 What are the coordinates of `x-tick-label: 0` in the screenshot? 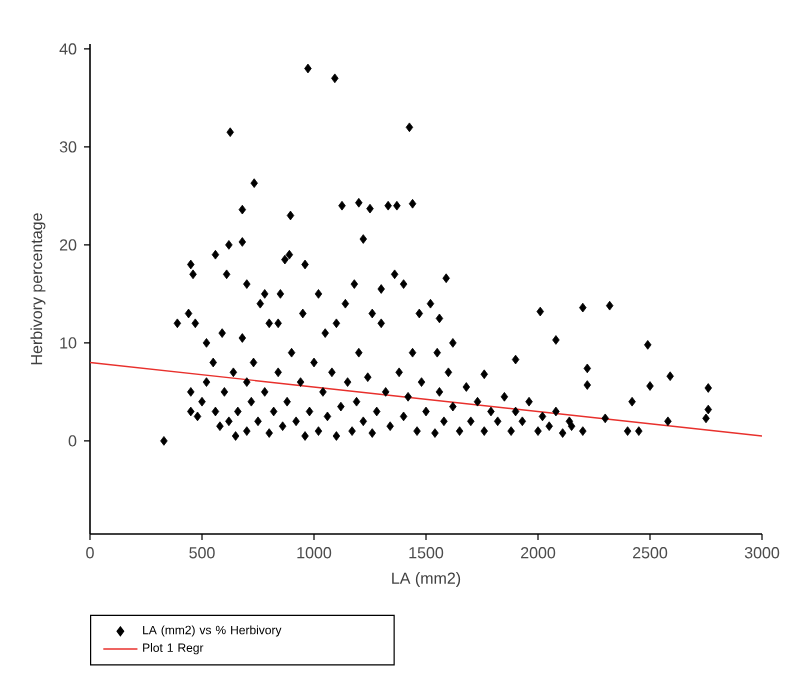 It's located at (90, 553).